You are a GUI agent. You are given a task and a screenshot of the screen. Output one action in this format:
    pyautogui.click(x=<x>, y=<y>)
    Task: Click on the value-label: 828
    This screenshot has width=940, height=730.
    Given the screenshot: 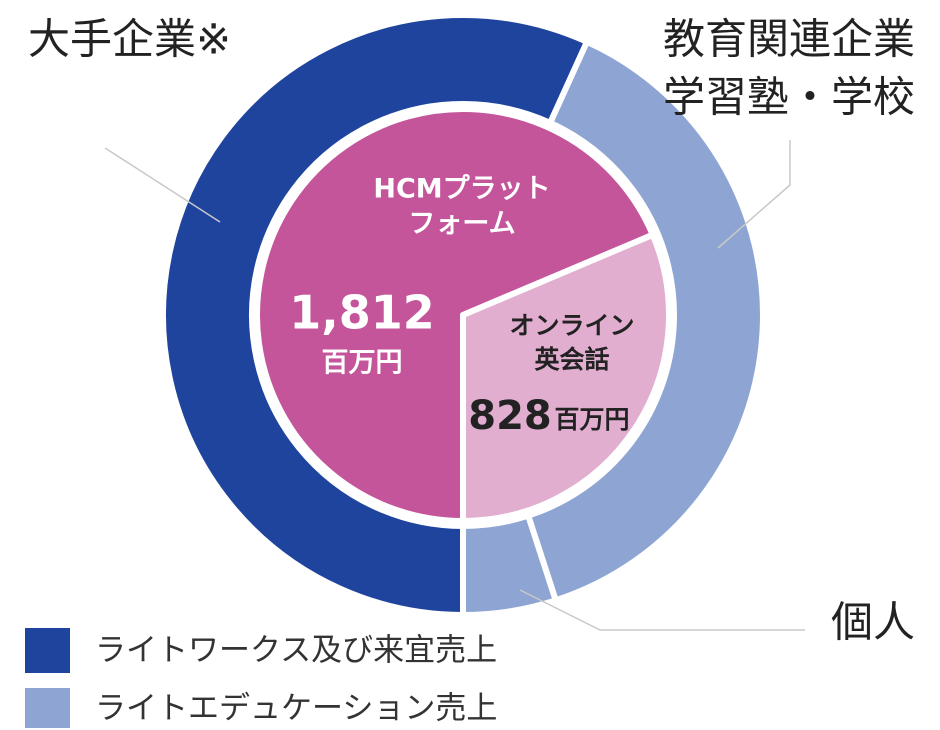 What is the action you would take?
    pyautogui.click(x=510, y=416)
    